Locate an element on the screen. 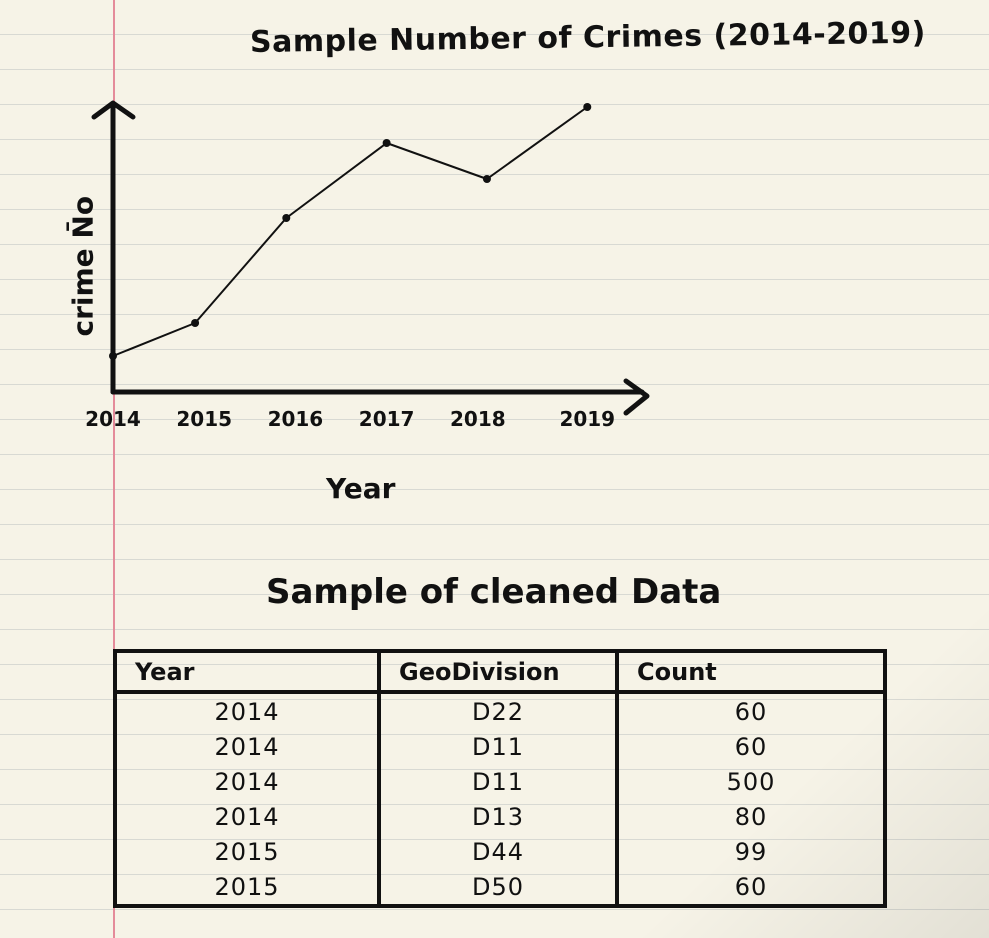 The height and width of the screenshot is (938, 989). table-cell-count: 500 is located at coordinates (751, 781).